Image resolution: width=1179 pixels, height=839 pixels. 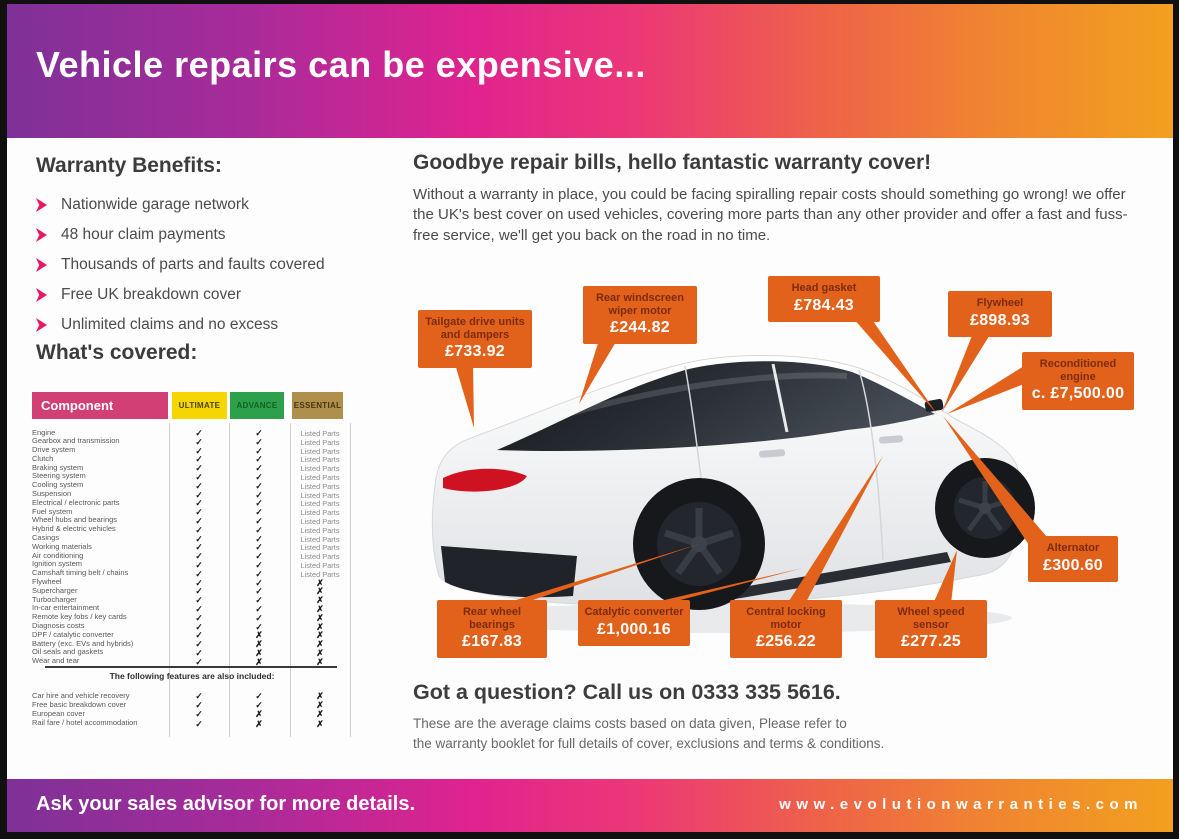 I want to click on component-label: Hybrid & electric vehicles, so click(x=74, y=529).